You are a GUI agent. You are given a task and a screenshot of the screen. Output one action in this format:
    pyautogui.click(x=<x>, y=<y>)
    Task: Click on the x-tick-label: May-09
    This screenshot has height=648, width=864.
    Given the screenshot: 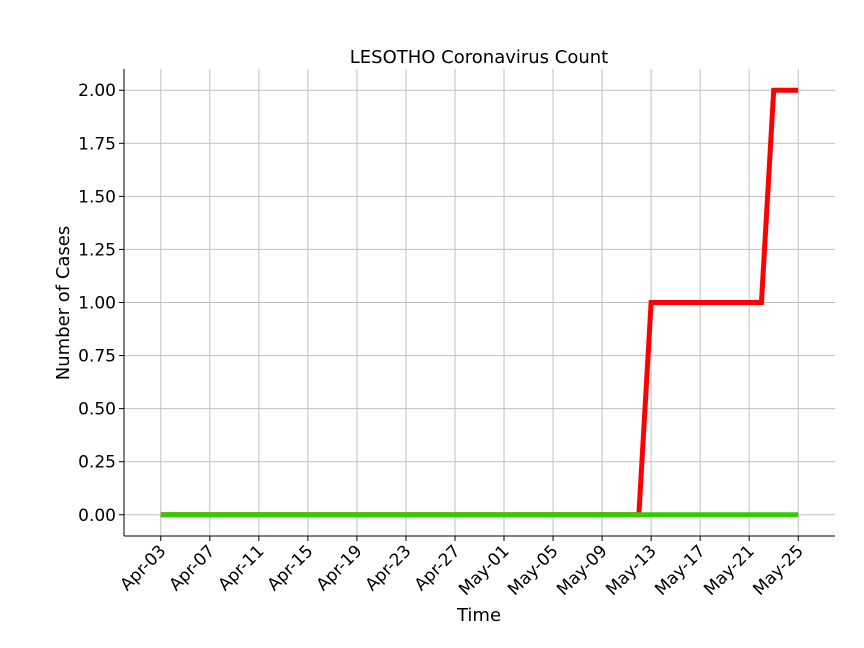 What is the action you would take?
    pyautogui.click(x=582, y=570)
    